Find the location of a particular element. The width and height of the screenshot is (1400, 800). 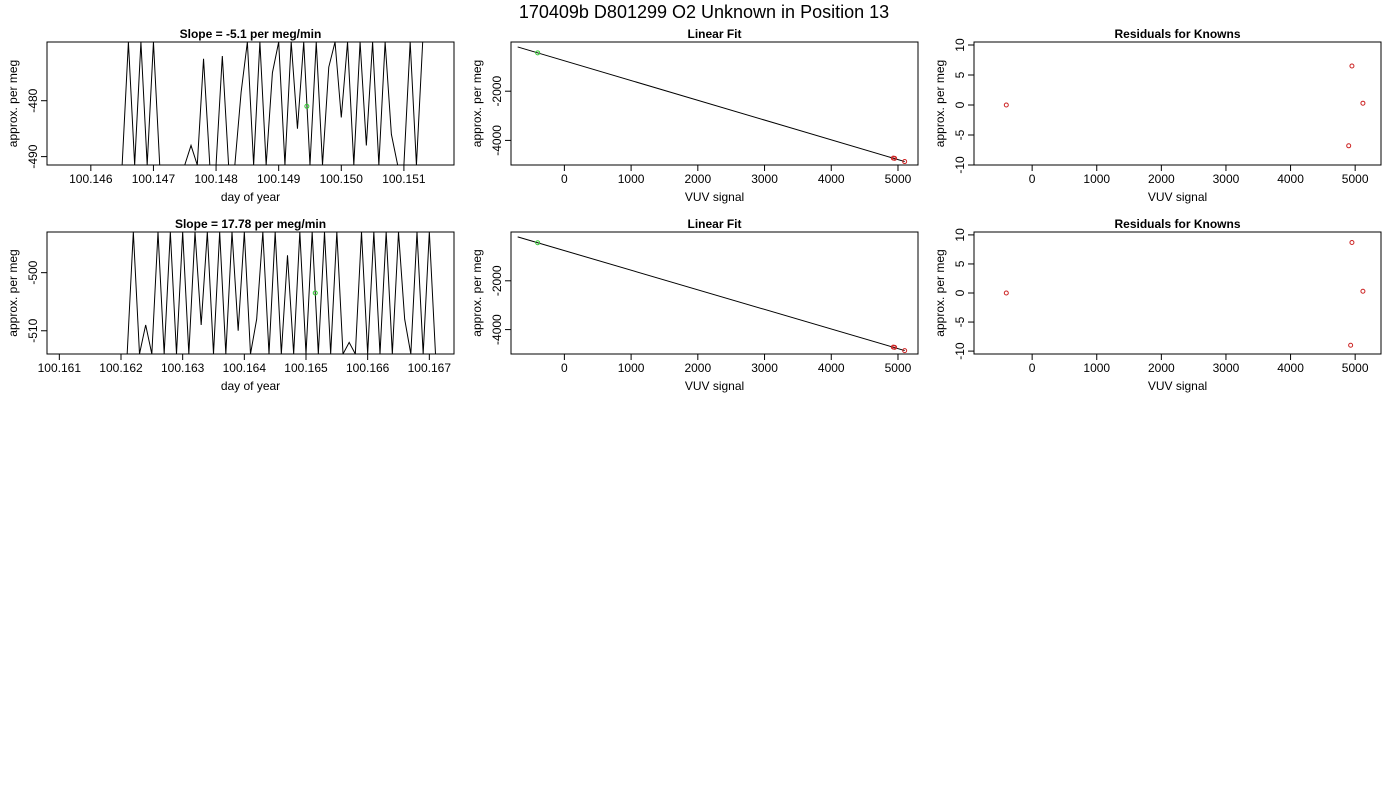

y-tick-label: -2000 is located at coordinates (497, 91).